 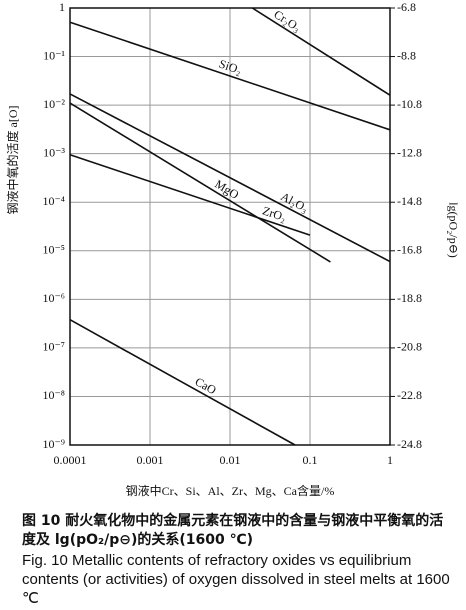 I want to click on x-tick-label: 1, so click(x=390, y=460).